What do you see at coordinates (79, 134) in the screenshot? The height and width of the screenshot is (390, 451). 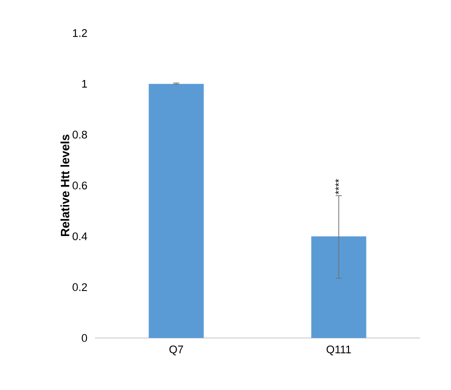 I see `y-tick-label: 0.8` at bounding box center [79, 134].